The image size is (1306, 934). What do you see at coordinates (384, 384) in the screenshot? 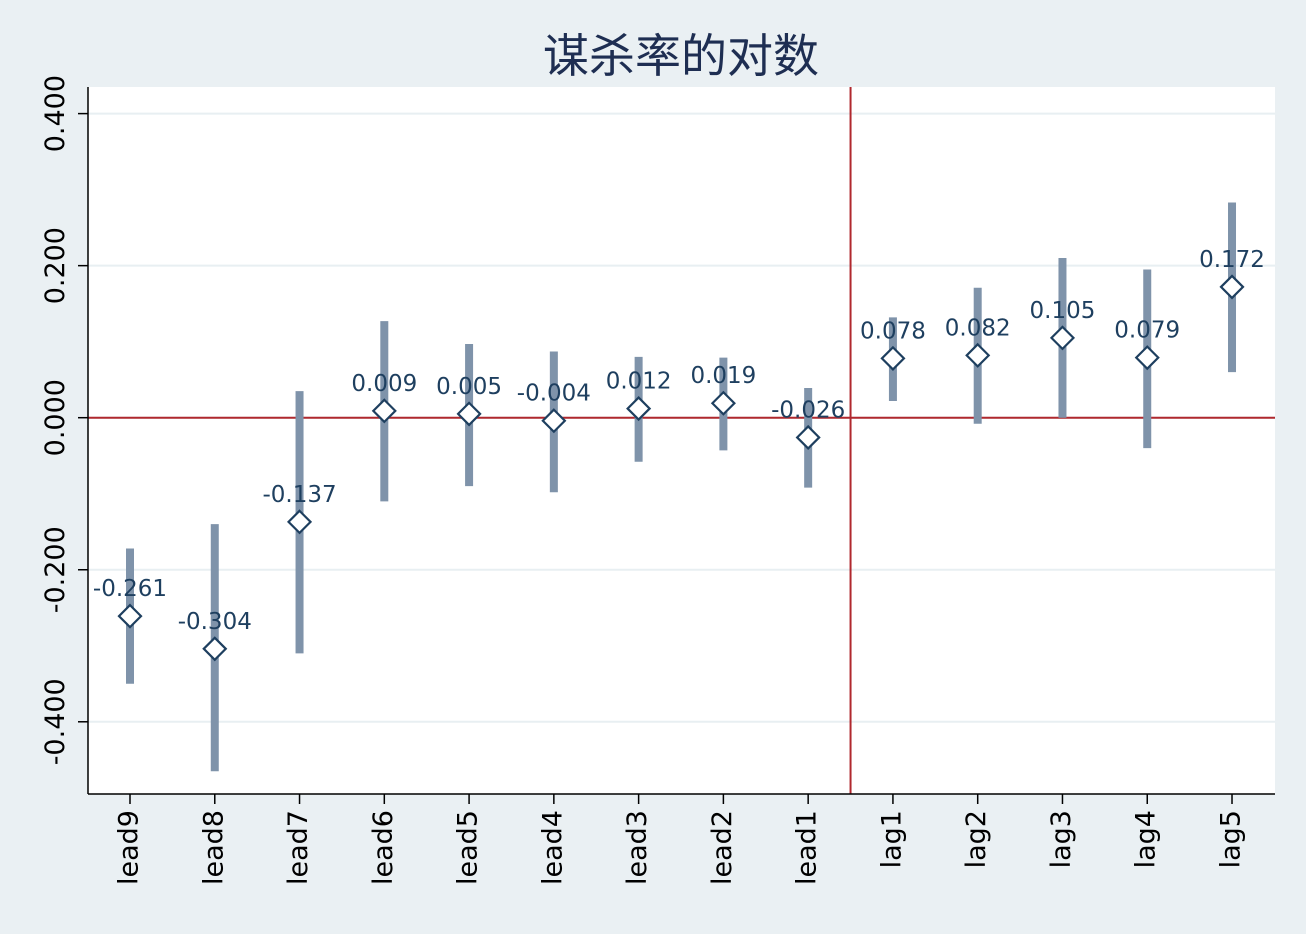
I see `data-label-lead6: 0.009` at bounding box center [384, 384].